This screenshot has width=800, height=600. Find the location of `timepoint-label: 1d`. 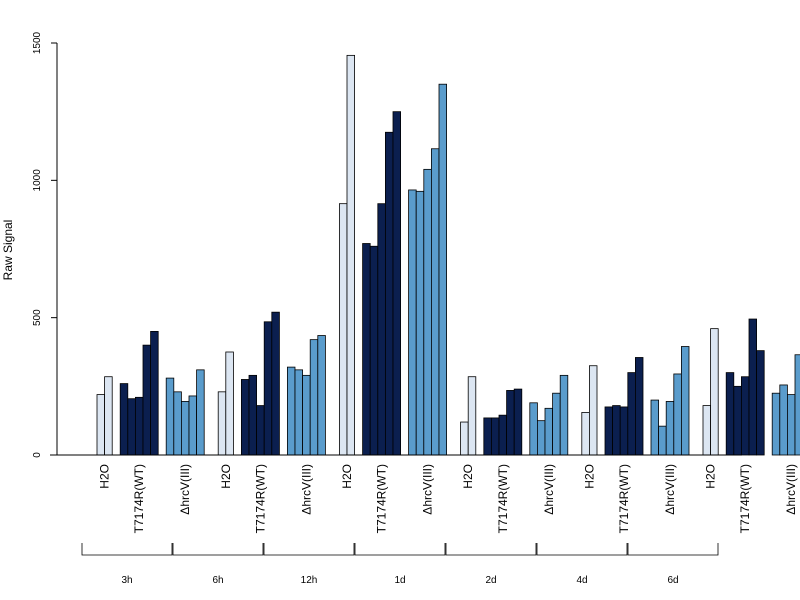

timepoint-label: 1d is located at coordinates (399, 580).